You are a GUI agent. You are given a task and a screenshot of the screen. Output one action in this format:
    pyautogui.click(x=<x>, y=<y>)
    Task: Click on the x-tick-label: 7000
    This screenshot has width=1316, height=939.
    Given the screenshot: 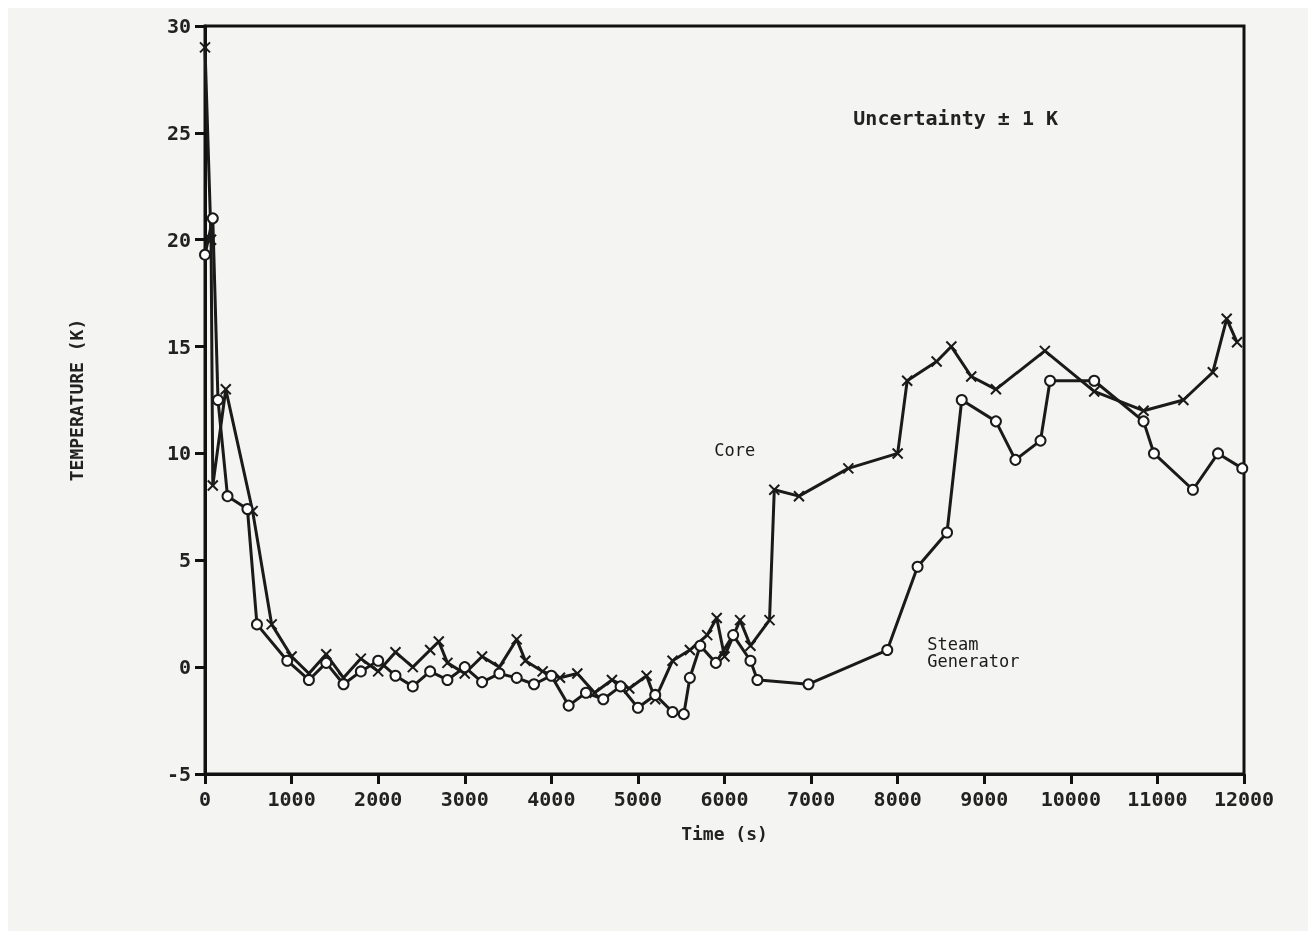 What is the action you would take?
    pyautogui.click(x=811, y=799)
    